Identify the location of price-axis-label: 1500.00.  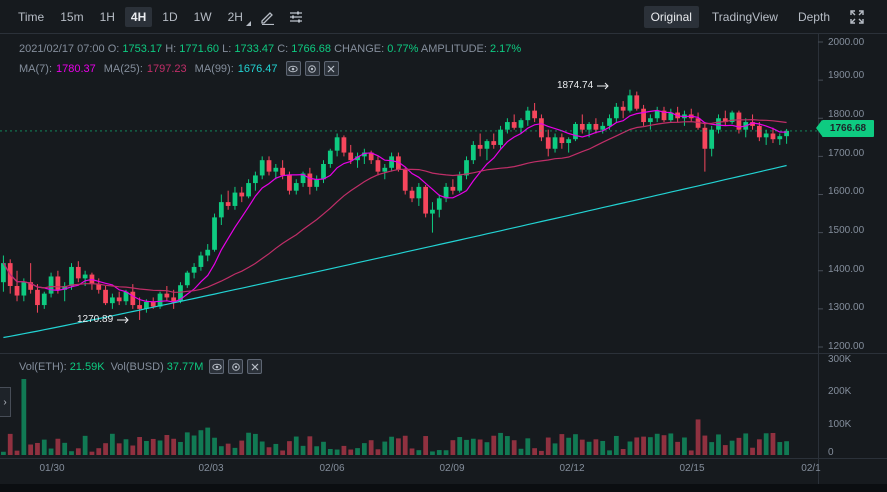
(846, 230).